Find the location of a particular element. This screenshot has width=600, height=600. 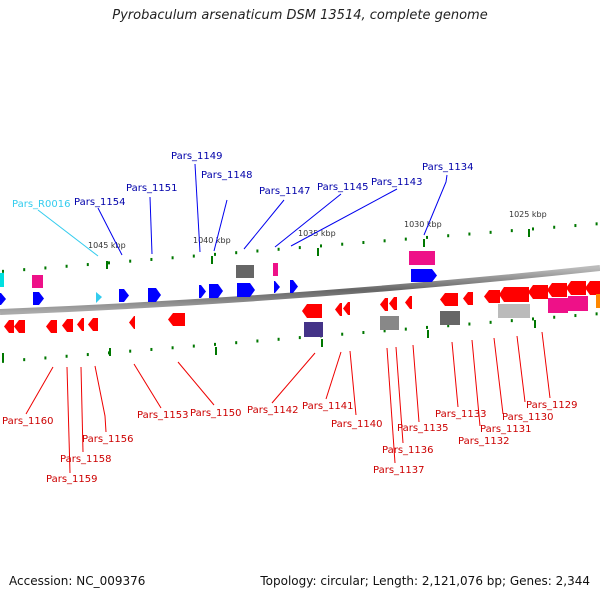

gene-label: Pars_1149 is located at coordinates (196, 156).